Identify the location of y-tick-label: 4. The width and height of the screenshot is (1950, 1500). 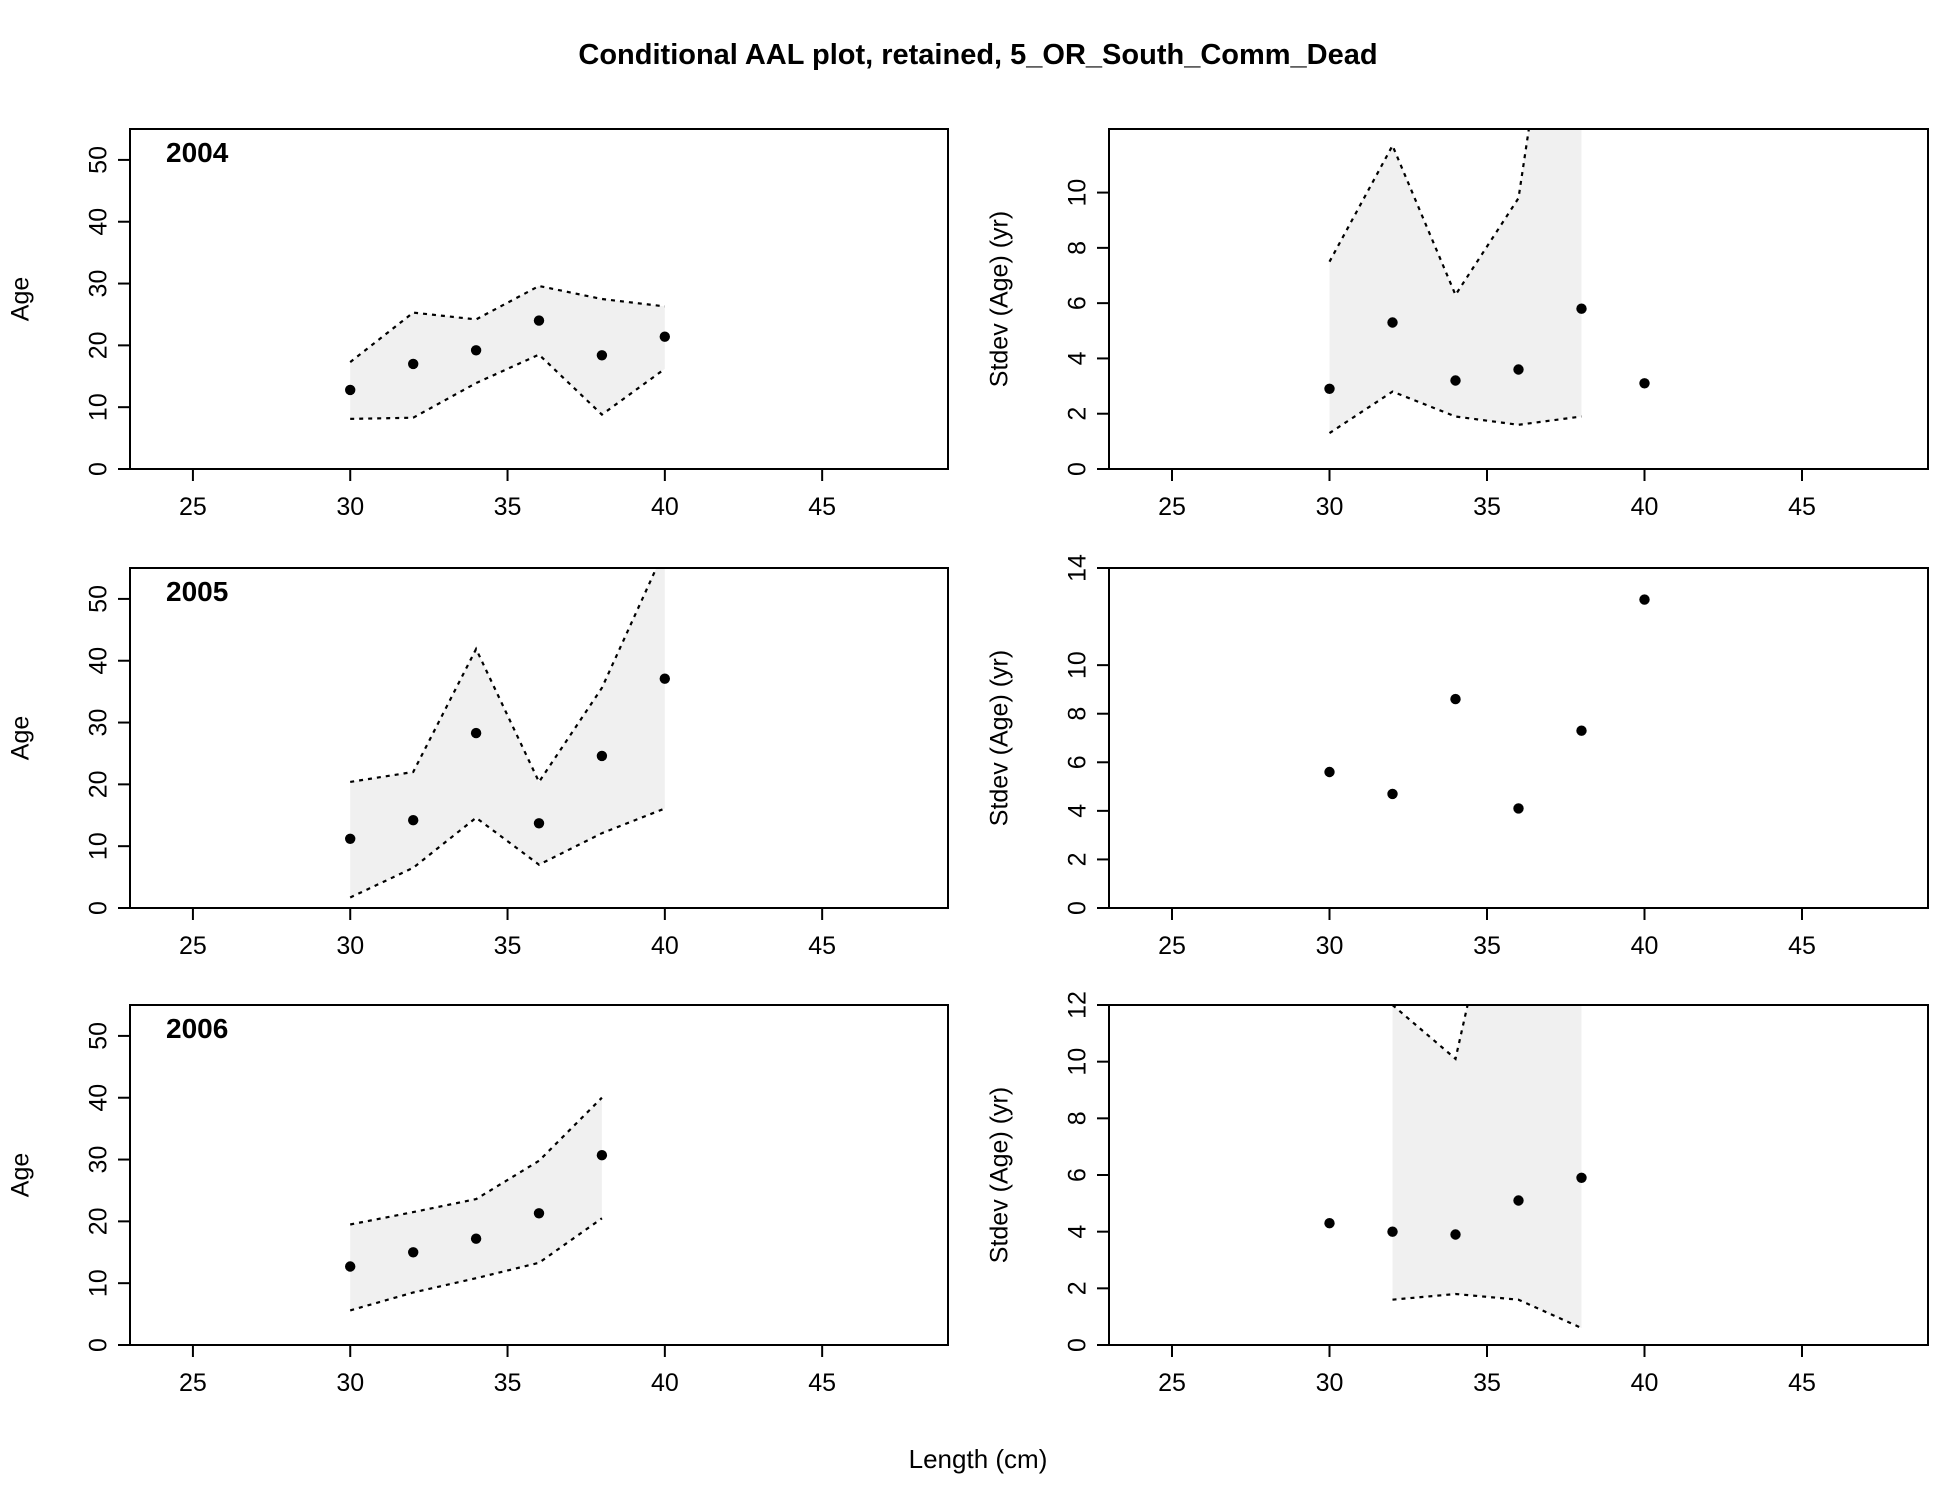
(1078, 358).